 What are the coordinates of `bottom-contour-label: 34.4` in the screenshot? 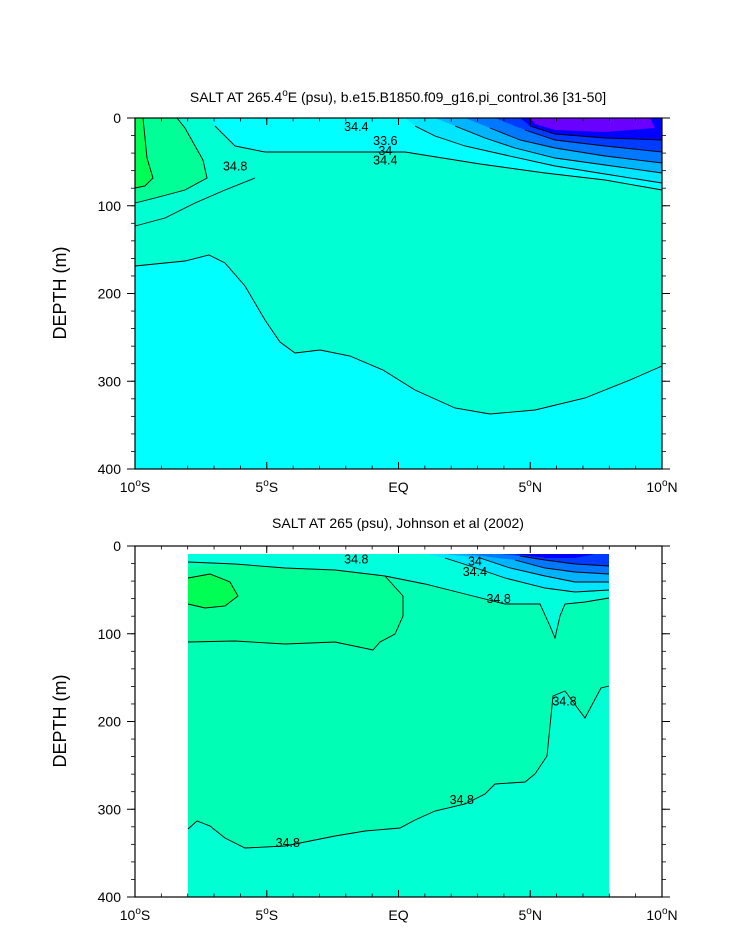 It's located at (475, 572).